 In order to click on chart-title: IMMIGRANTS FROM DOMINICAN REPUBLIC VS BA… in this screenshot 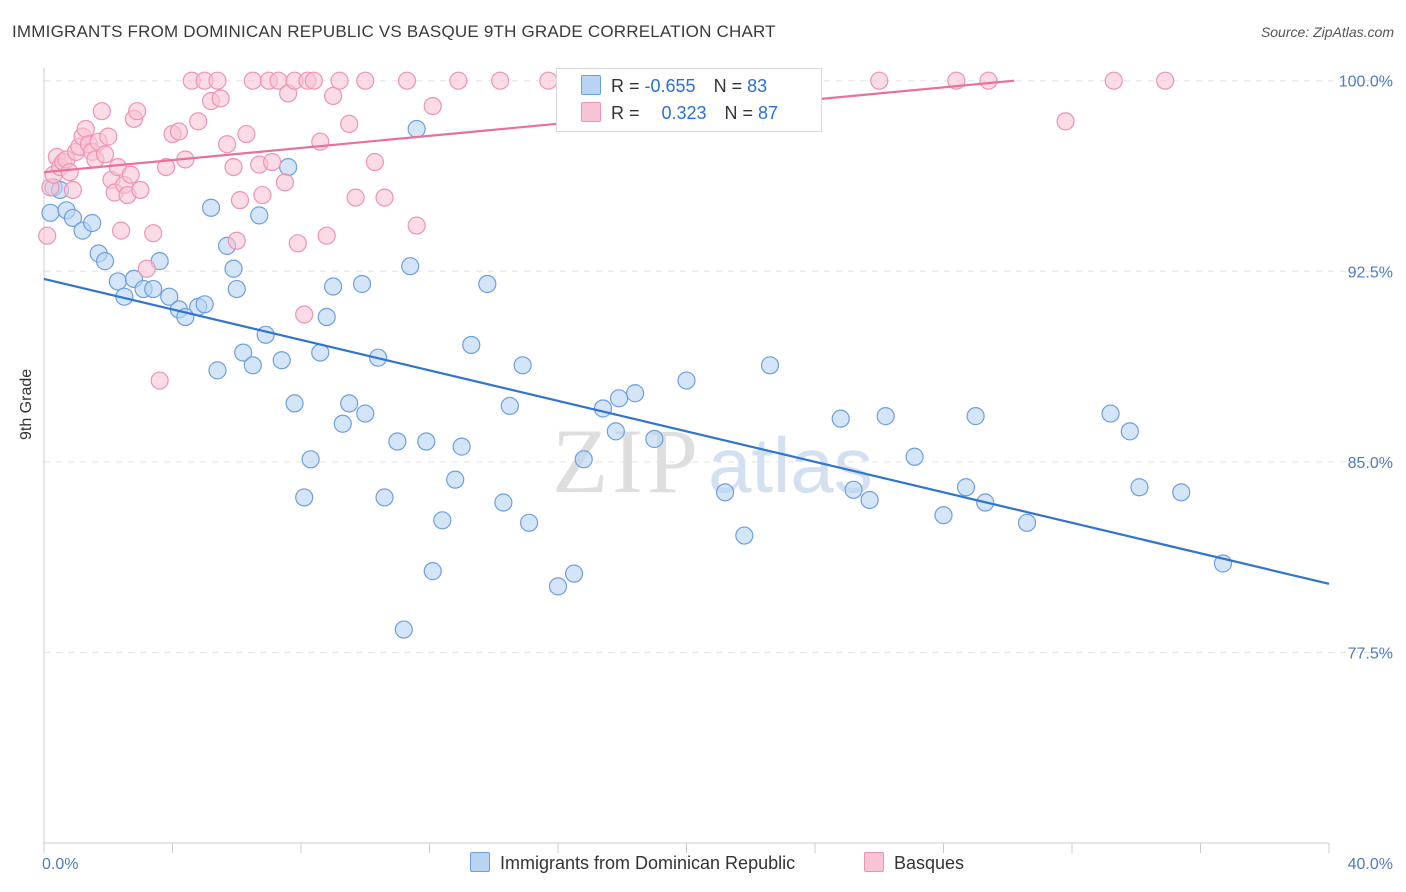, I will do `click(394, 31)`.